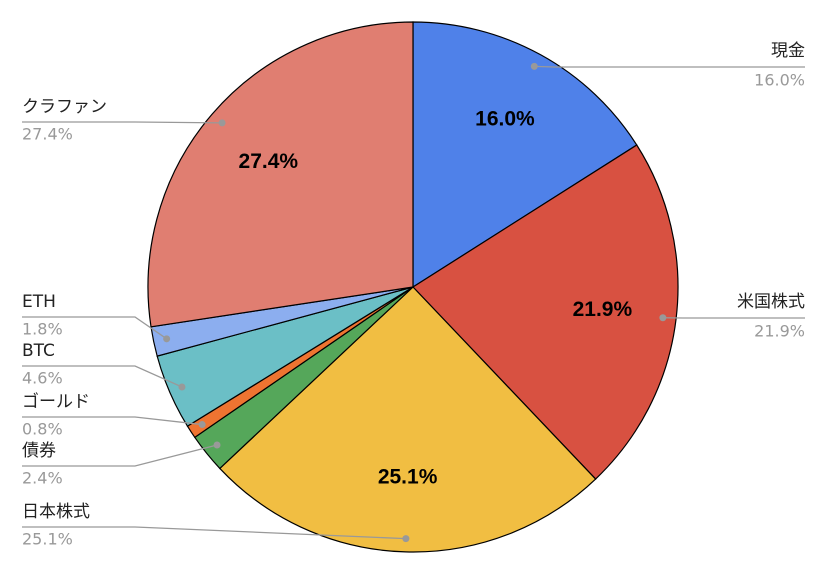 The height and width of the screenshot is (578, 828). I want to click on category-label: 日本株式, so click(56, 512).